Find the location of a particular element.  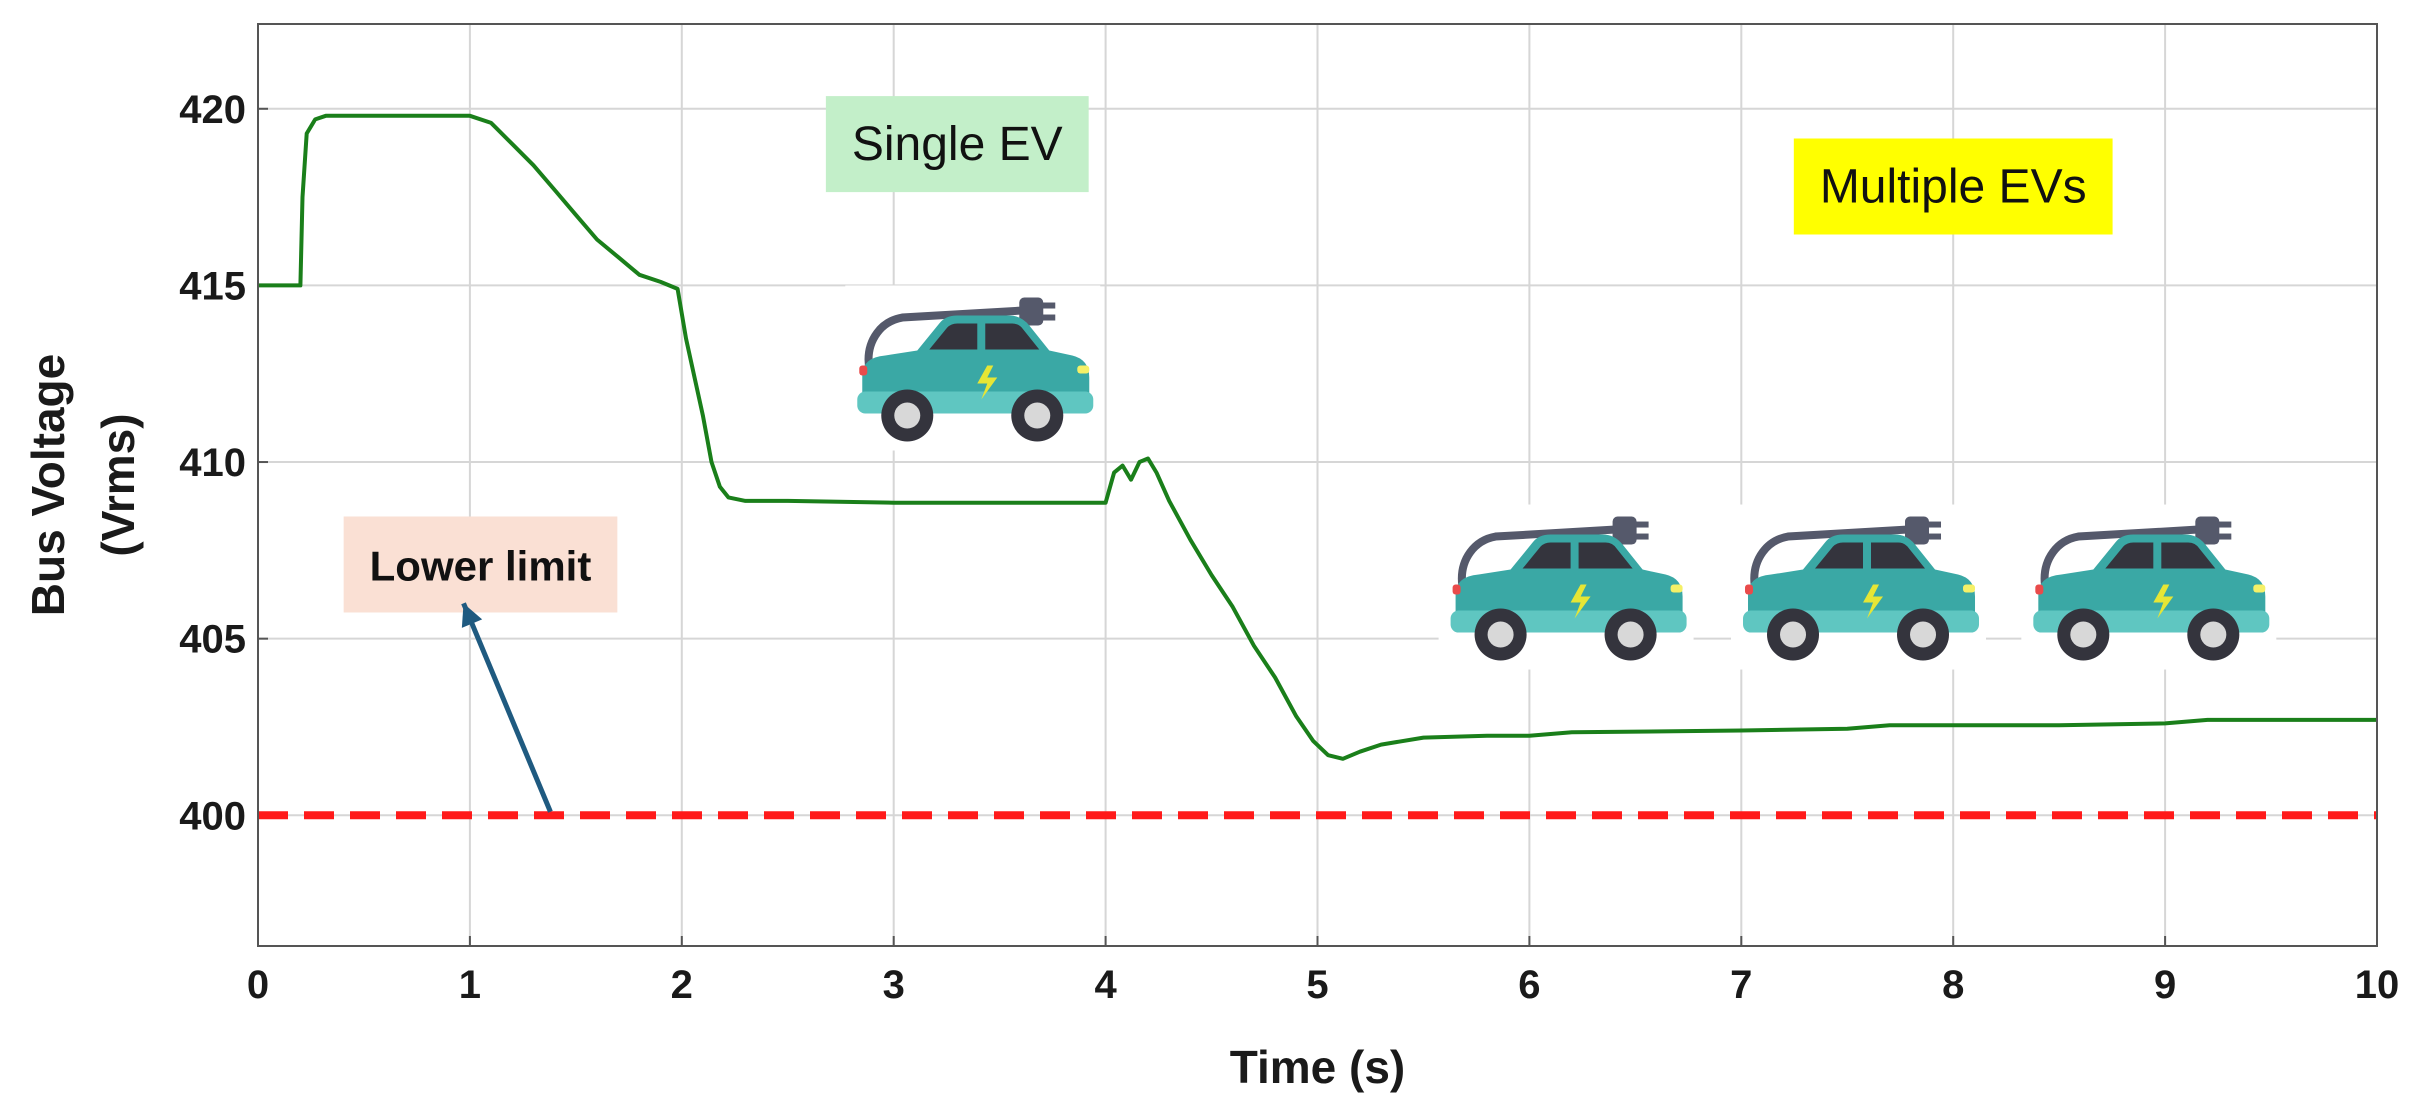

annotation-box: Lower limit is located at coordinates (480, 564).